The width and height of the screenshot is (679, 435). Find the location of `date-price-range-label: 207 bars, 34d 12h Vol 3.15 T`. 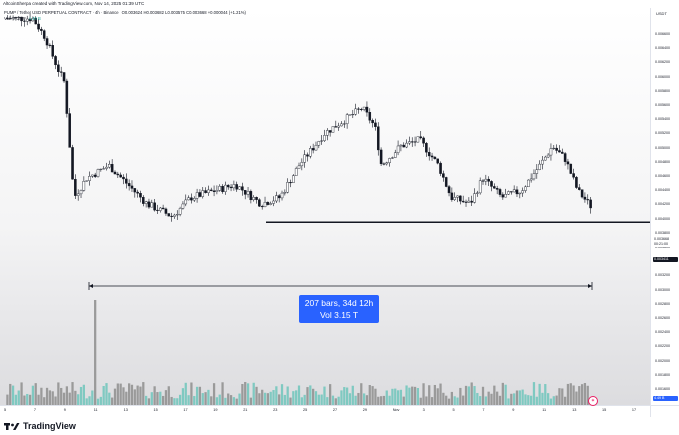

date-price-range-label: 207 bars, 34d 12h Vol 3.15 T is located at coordinates (339, 309).